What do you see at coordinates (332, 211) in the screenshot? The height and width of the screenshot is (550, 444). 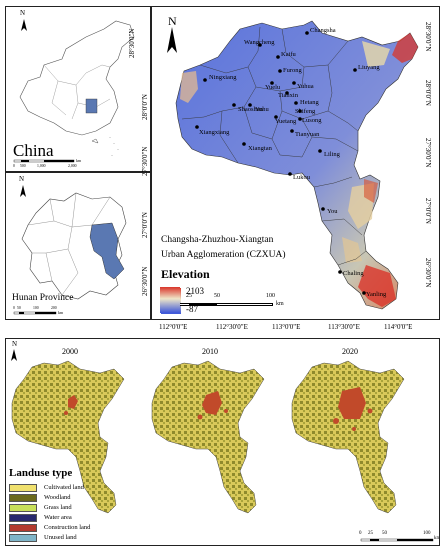 I see `city-label-you: You` at bounding box center [332, 211].